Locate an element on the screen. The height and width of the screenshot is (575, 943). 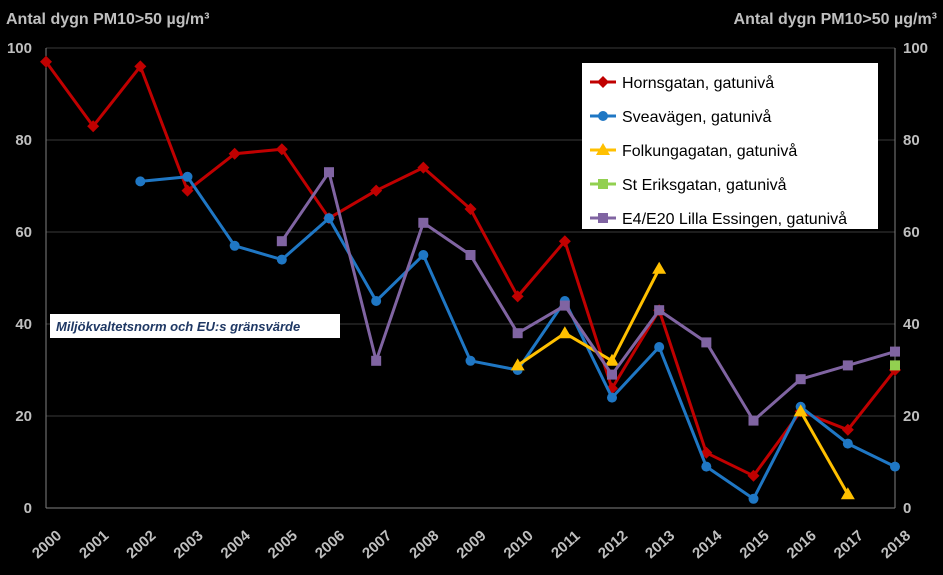
y-tick-label-right: 80 is located at coordinates (911, 140).